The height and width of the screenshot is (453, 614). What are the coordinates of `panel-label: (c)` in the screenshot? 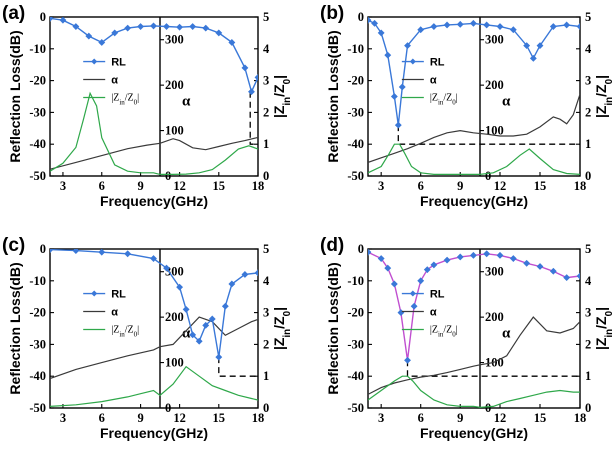 It's located at (13, 245).